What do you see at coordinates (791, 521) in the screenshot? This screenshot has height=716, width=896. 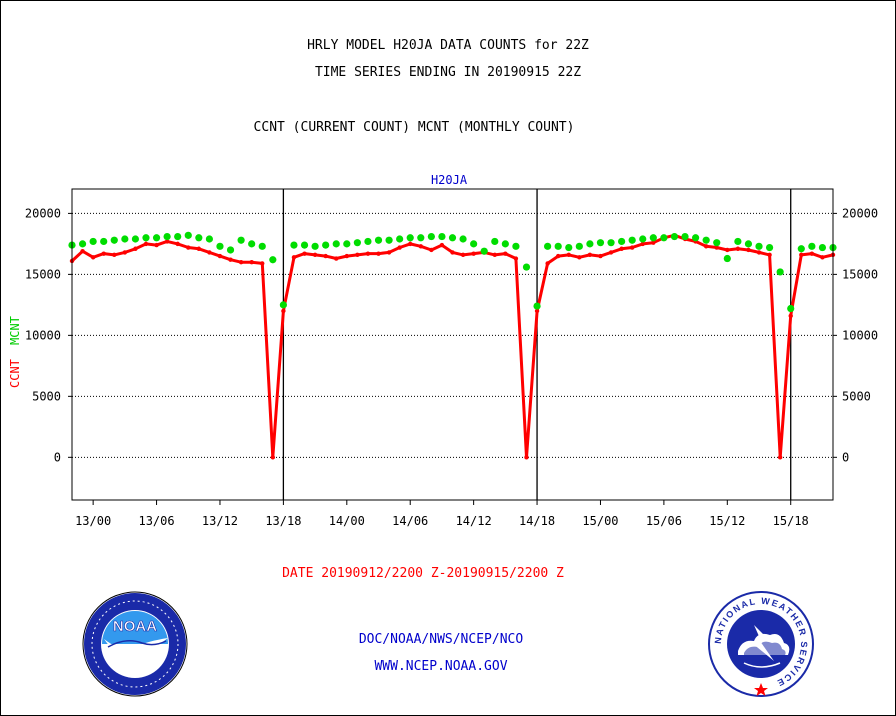 I see `x-tick-label: 15/18` at bounding box center [791, 521].